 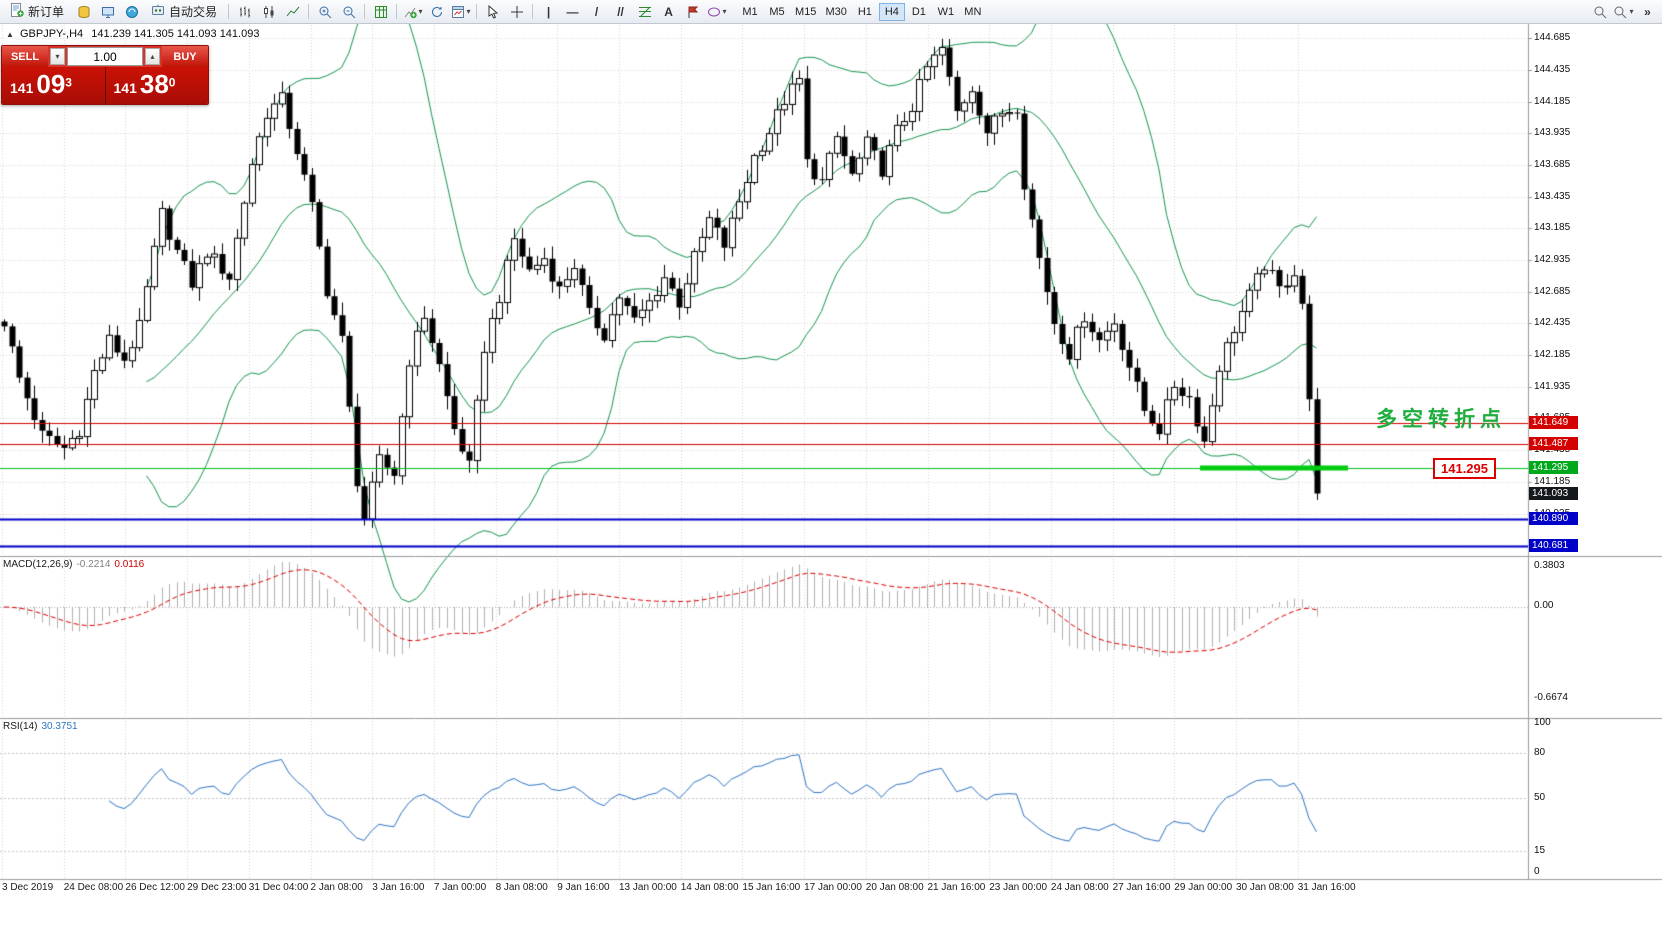 I want to click on macd-indicator-label: MACD(12,26,9) -0.2214 0.0116, so click(x=74, y=564).